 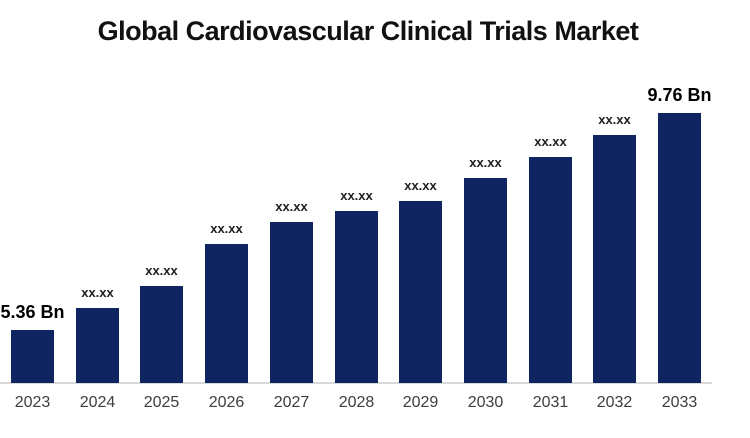 What do you see at coordinates (356, 402) in the screenshot?
I see `x-tick-label-2028: 2028` at bounding box center [356, 402].